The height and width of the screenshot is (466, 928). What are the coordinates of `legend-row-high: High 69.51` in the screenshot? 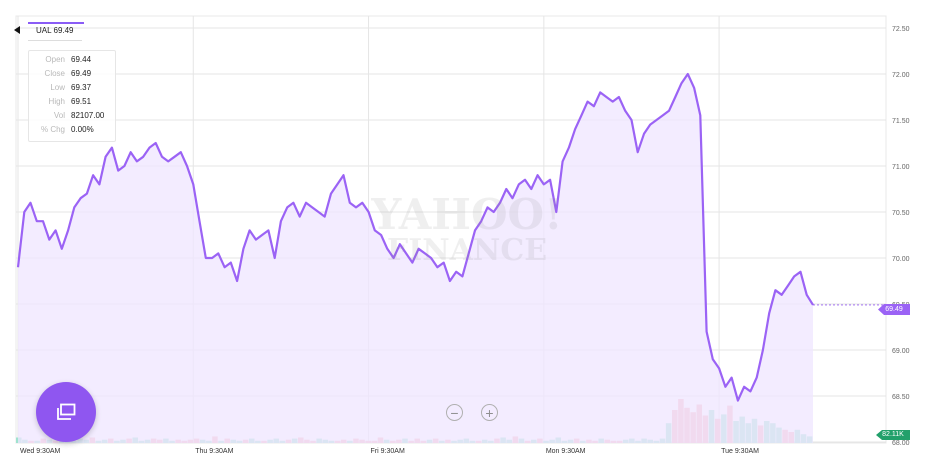 It's located at (72, 104).